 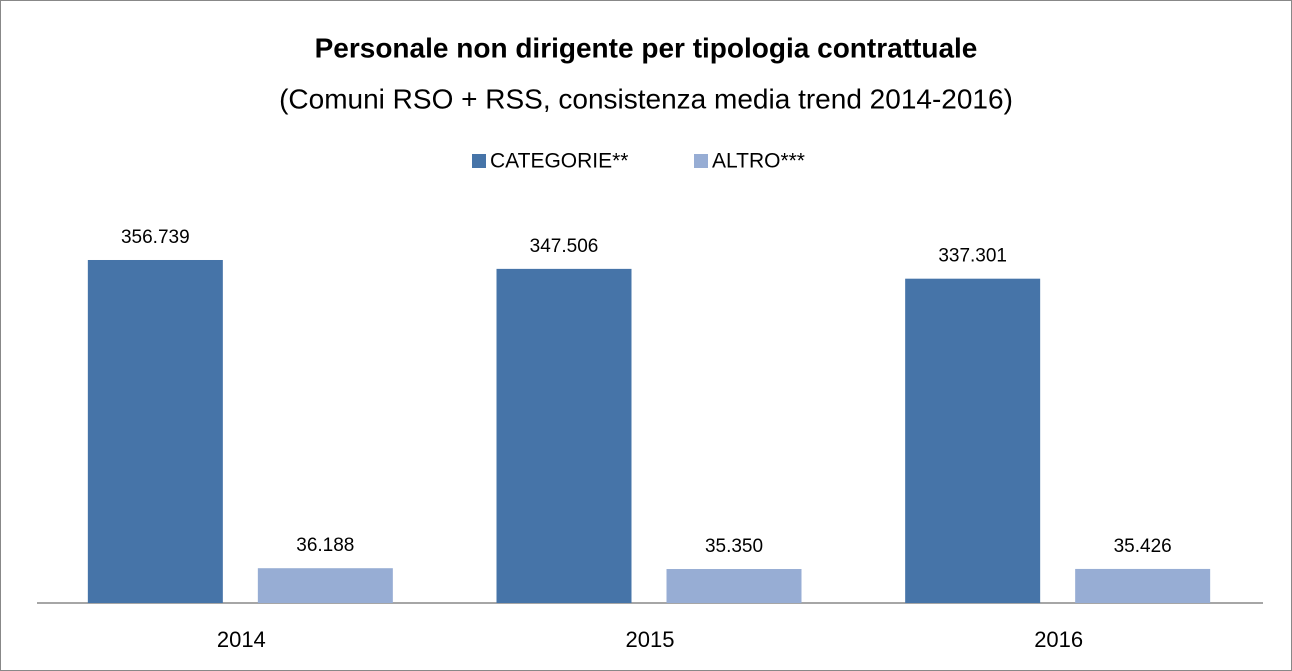 I want to click on value-label: 36.188, so click(x=325, y=545).